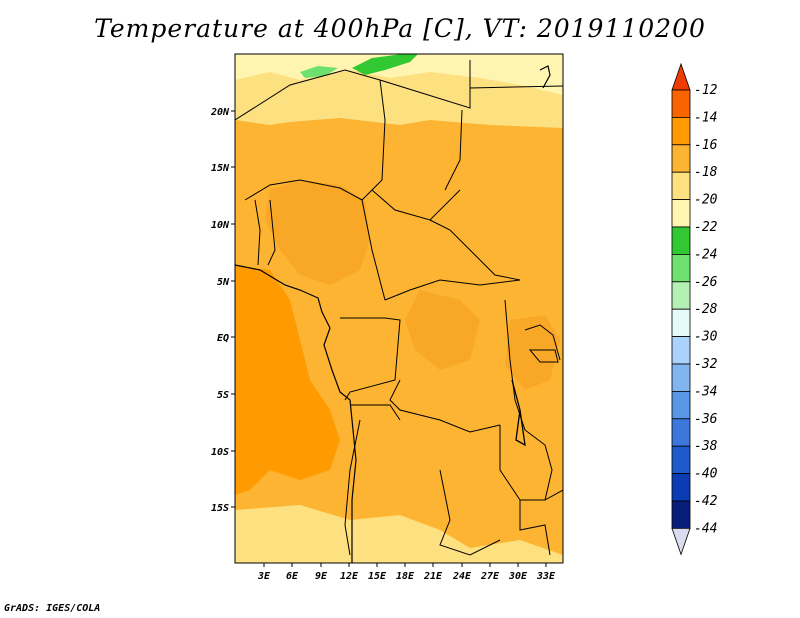  I want to click on colorbar-label: -20, so click(706, 200).